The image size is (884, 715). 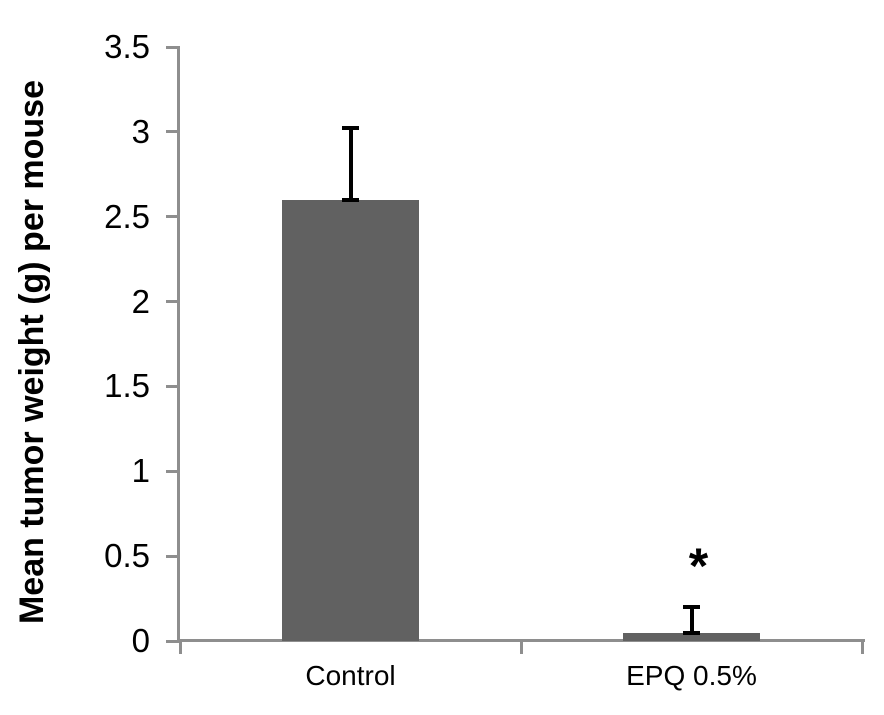 I want to click on significance-asterisk: *, so click(x=698, y=566).